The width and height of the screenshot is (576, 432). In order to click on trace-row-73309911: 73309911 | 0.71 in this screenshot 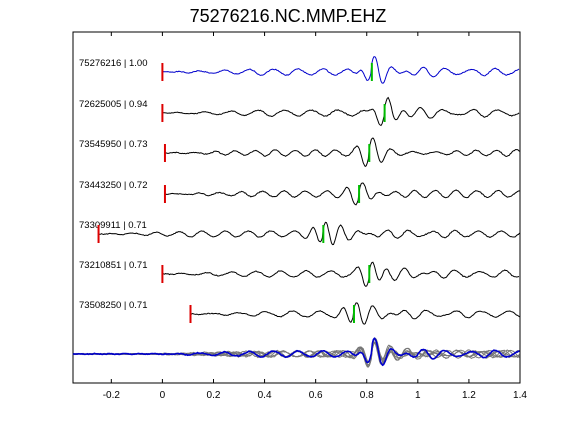, I will do `click(299, 233)`.